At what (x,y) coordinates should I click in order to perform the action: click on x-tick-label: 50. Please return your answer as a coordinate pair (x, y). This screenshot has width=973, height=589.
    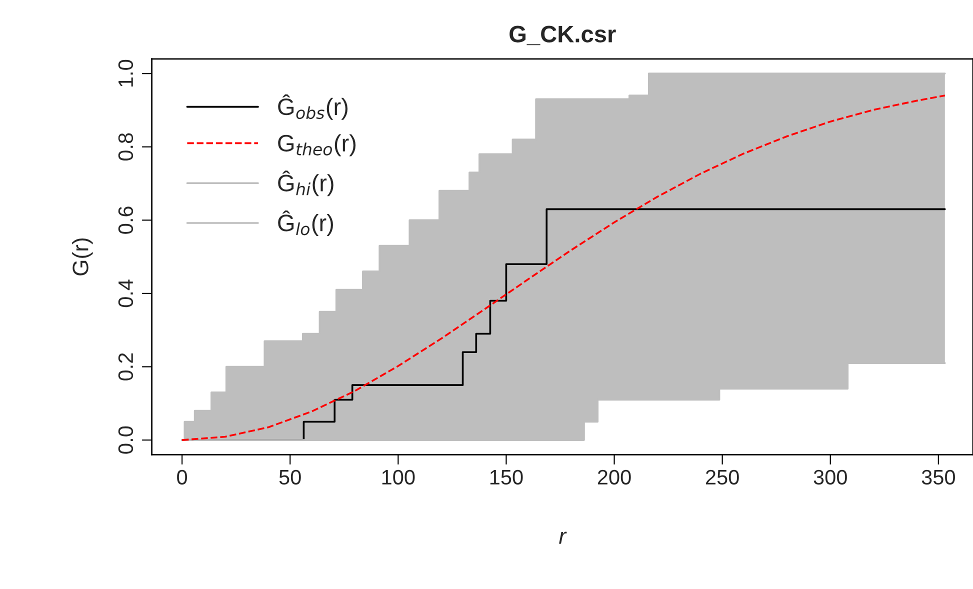
    Looking at the image, I should click on (290, 477).